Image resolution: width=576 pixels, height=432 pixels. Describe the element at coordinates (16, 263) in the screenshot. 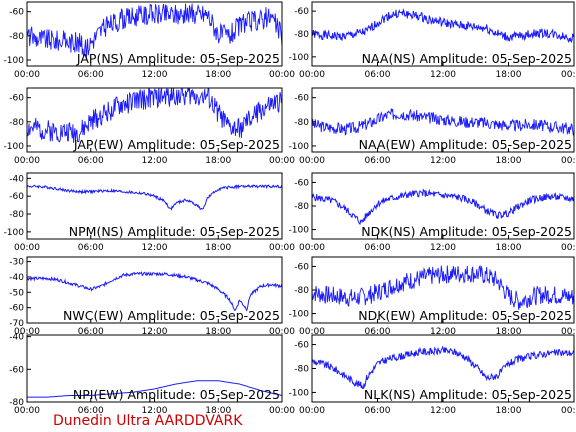

I see `y-tick-label: -30` at that location.